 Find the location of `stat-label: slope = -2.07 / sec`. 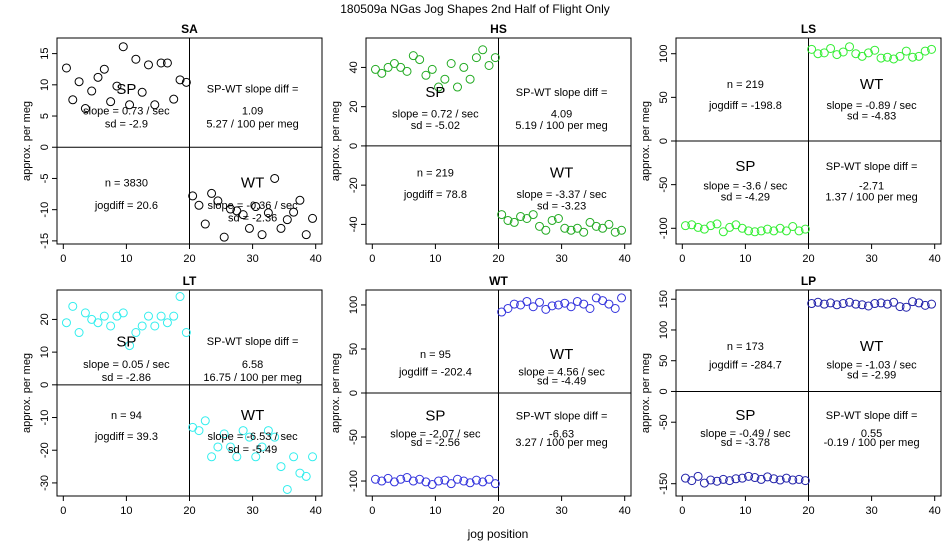

stat-label: slope = -2.07 / sec is located at coordinates (435, 434).